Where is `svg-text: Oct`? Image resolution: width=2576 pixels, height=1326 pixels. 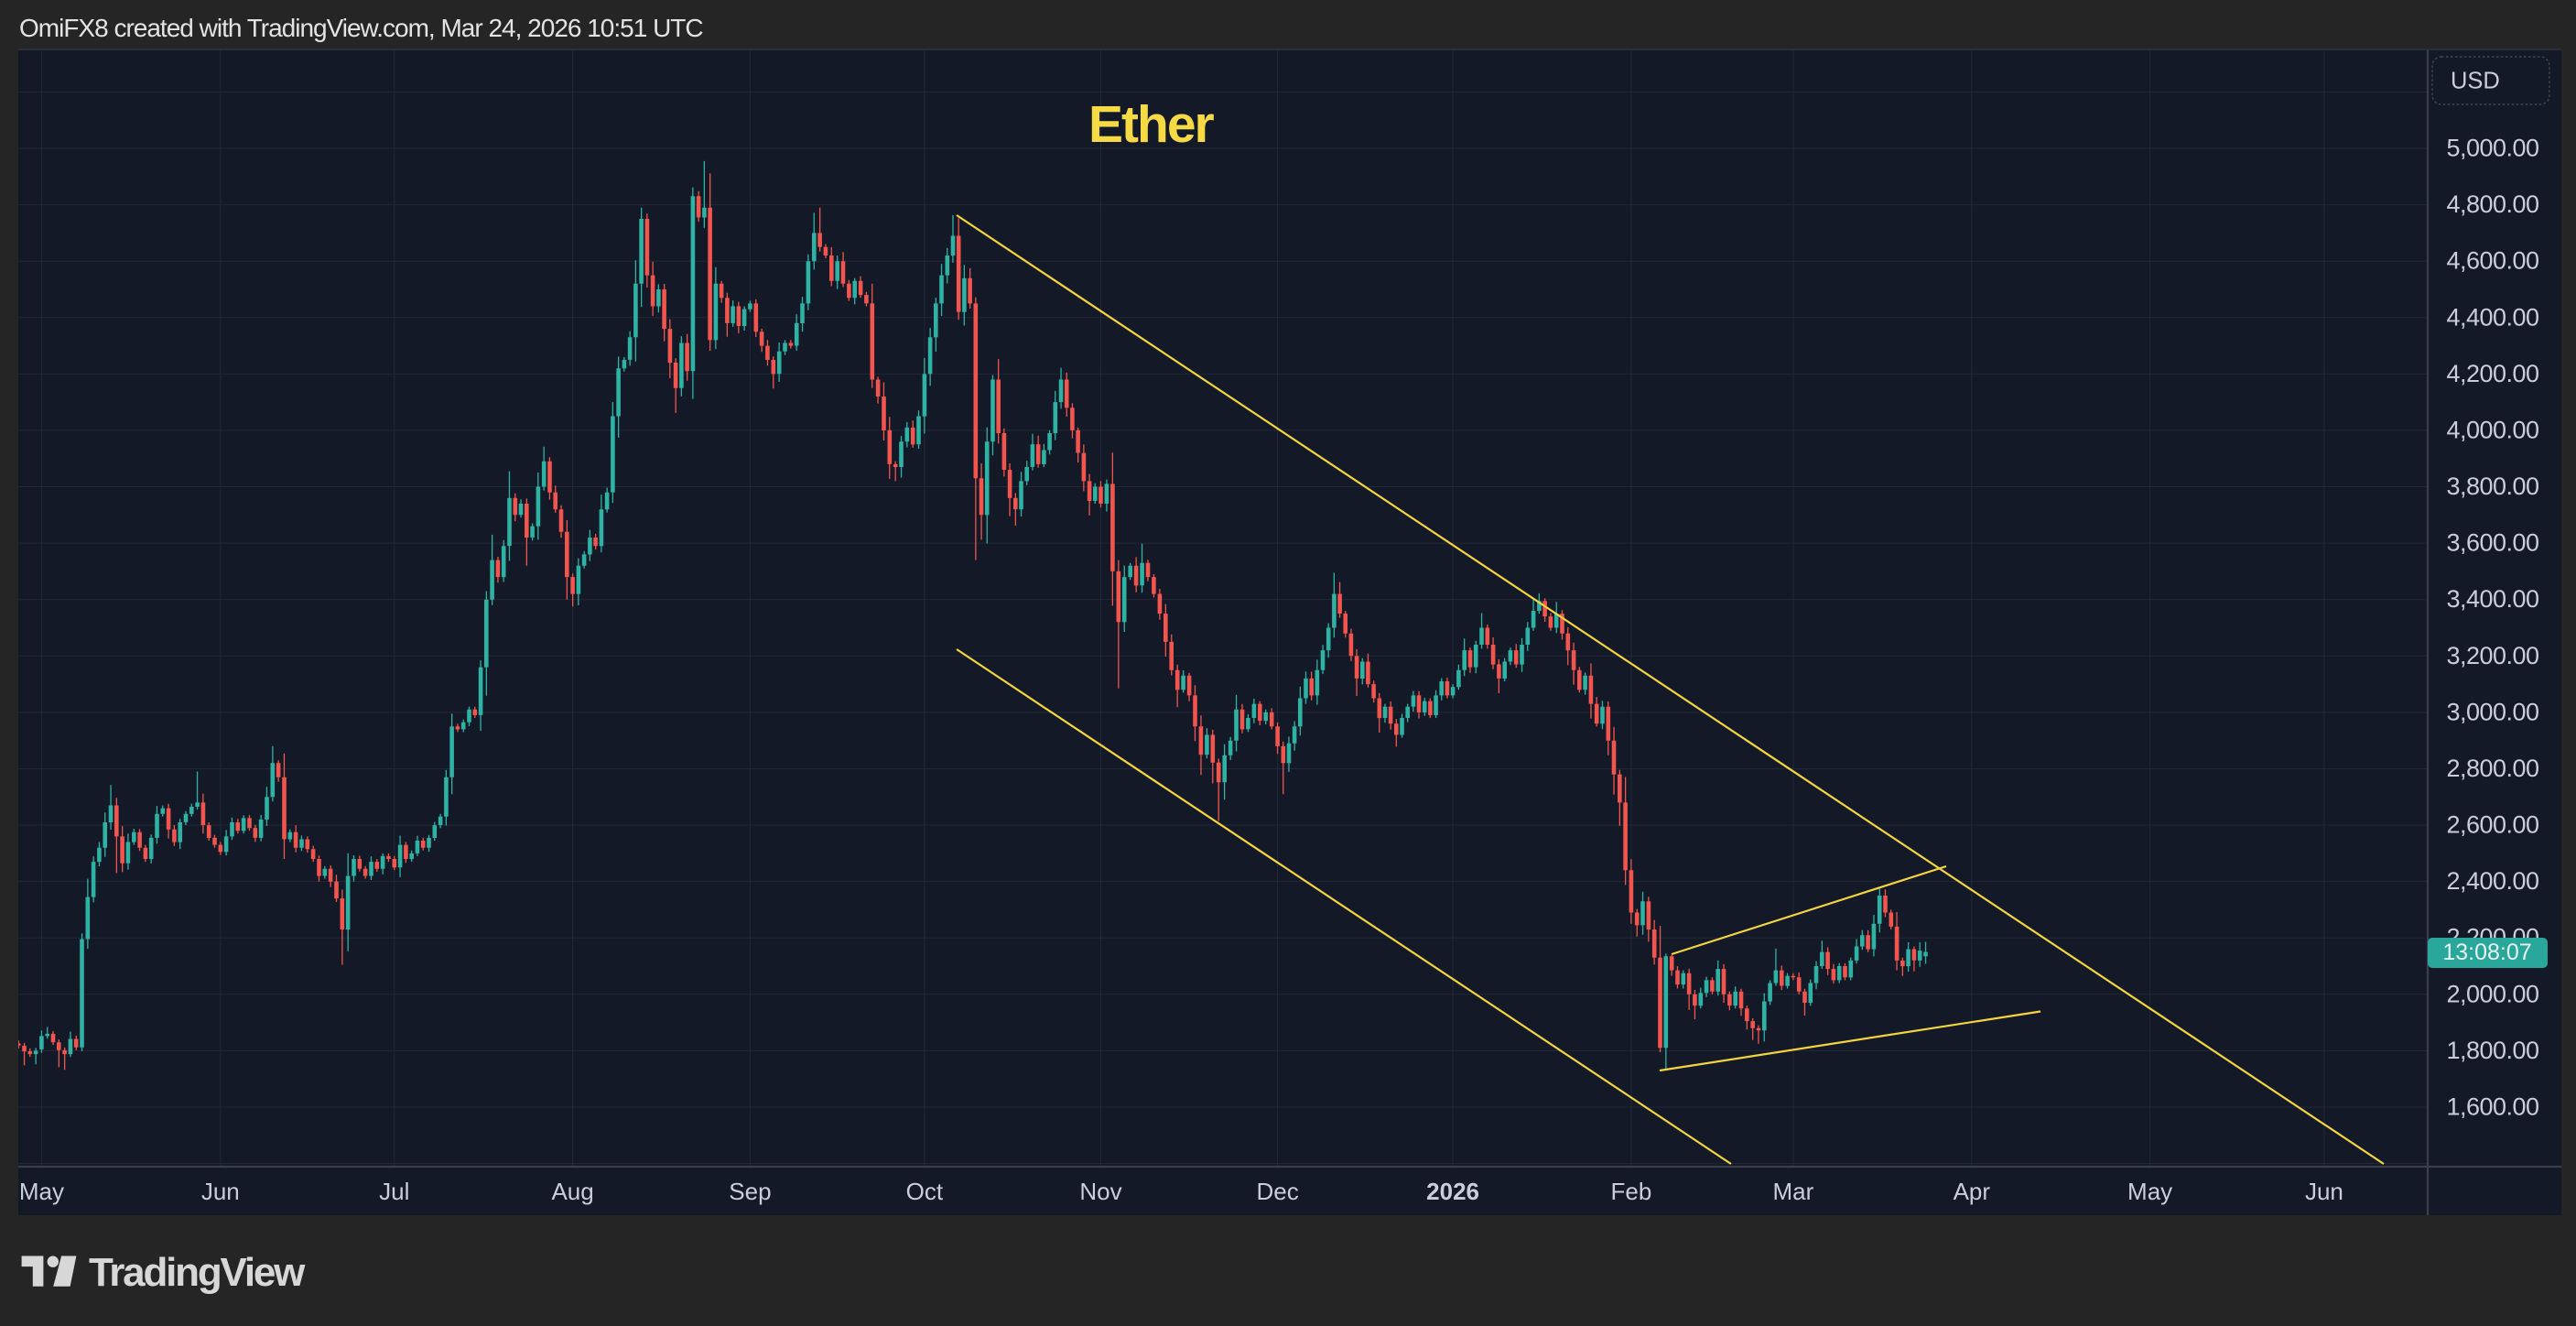 svg-text: Oct is located at coordinates (925, 1191).